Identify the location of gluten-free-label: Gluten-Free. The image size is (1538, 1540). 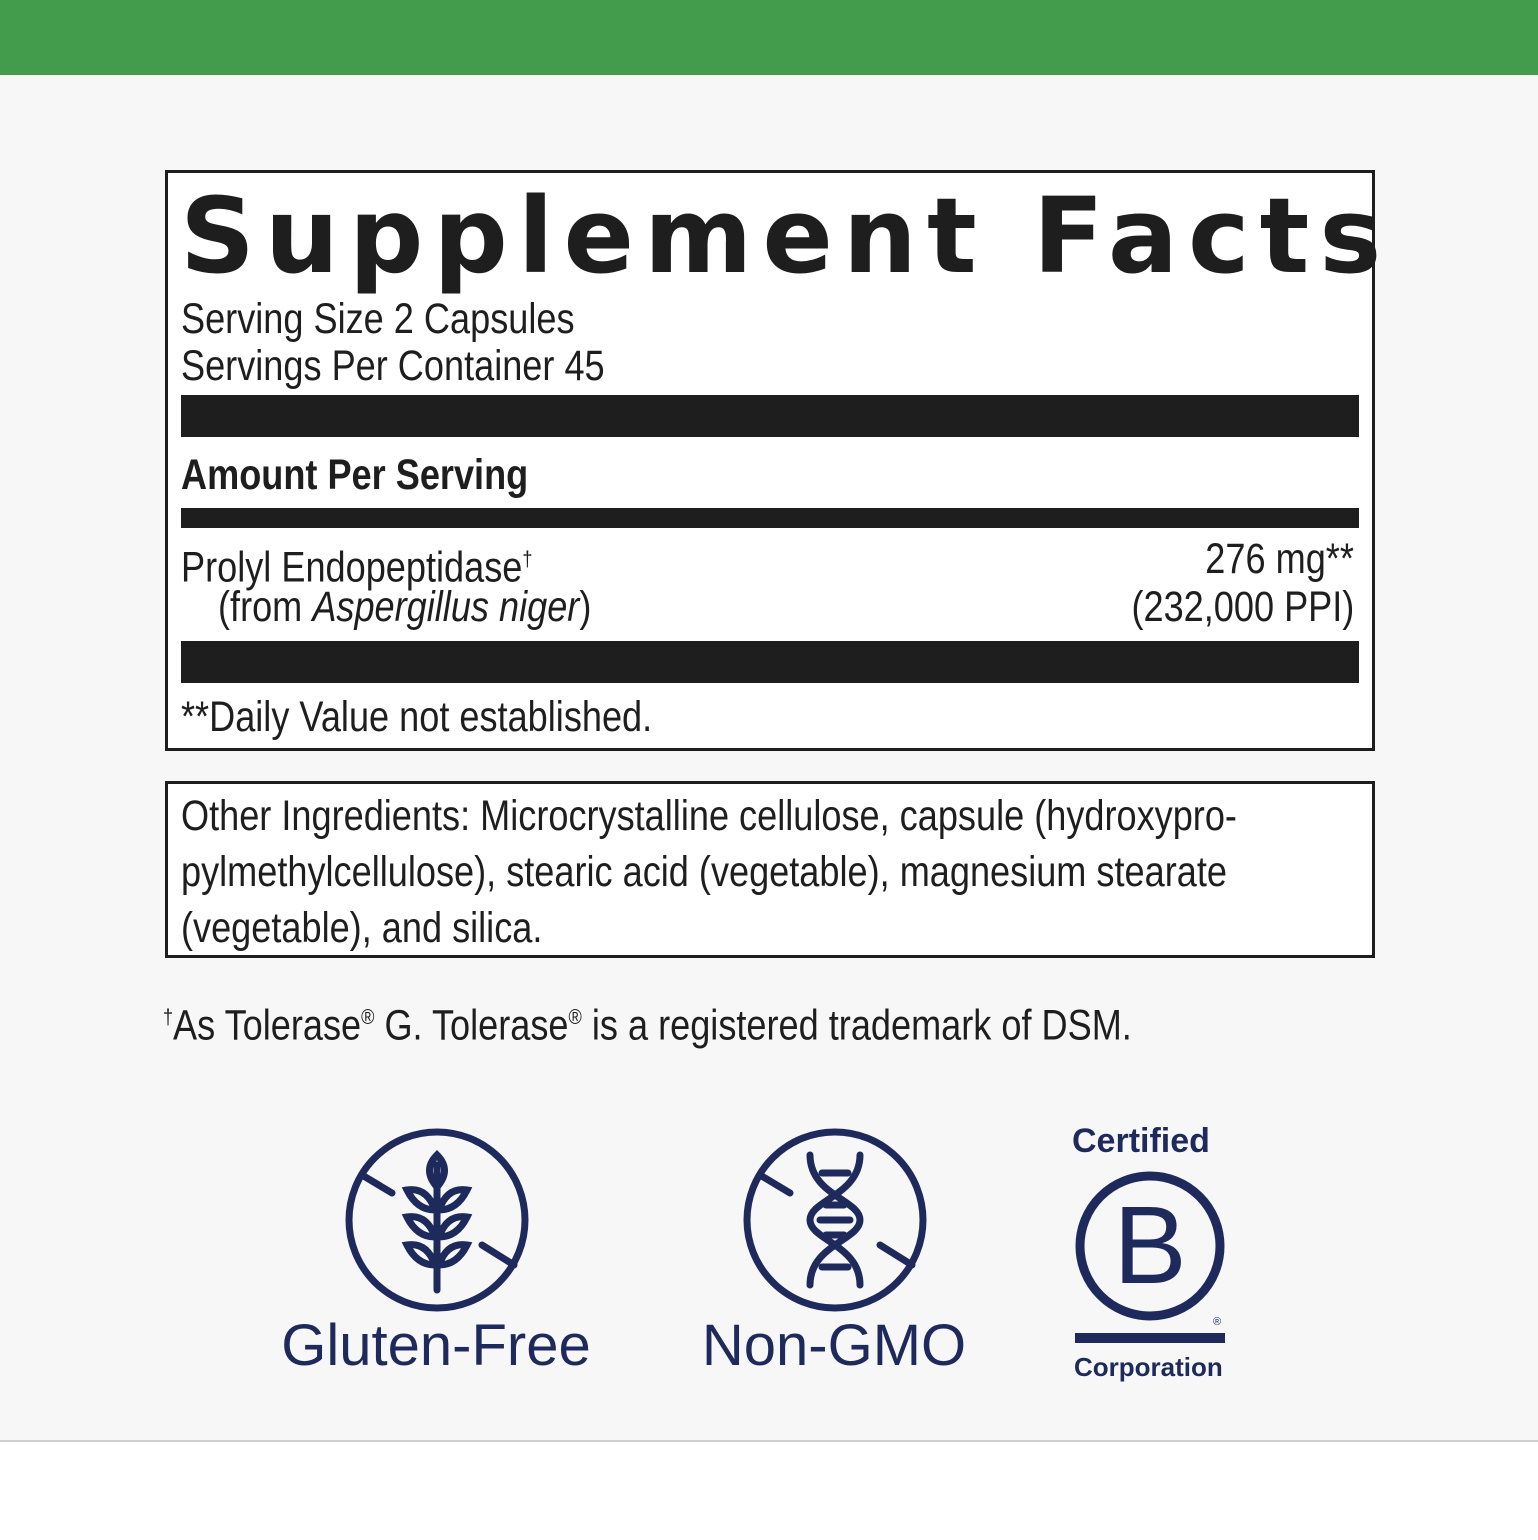
(436, 1345).